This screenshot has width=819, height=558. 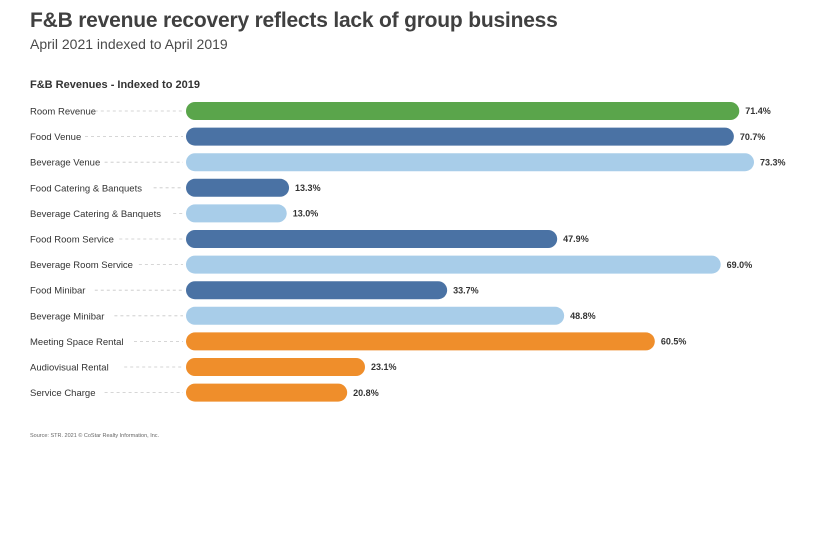 I want to click on value-label: 70.7%, so click(x=753, y=137).